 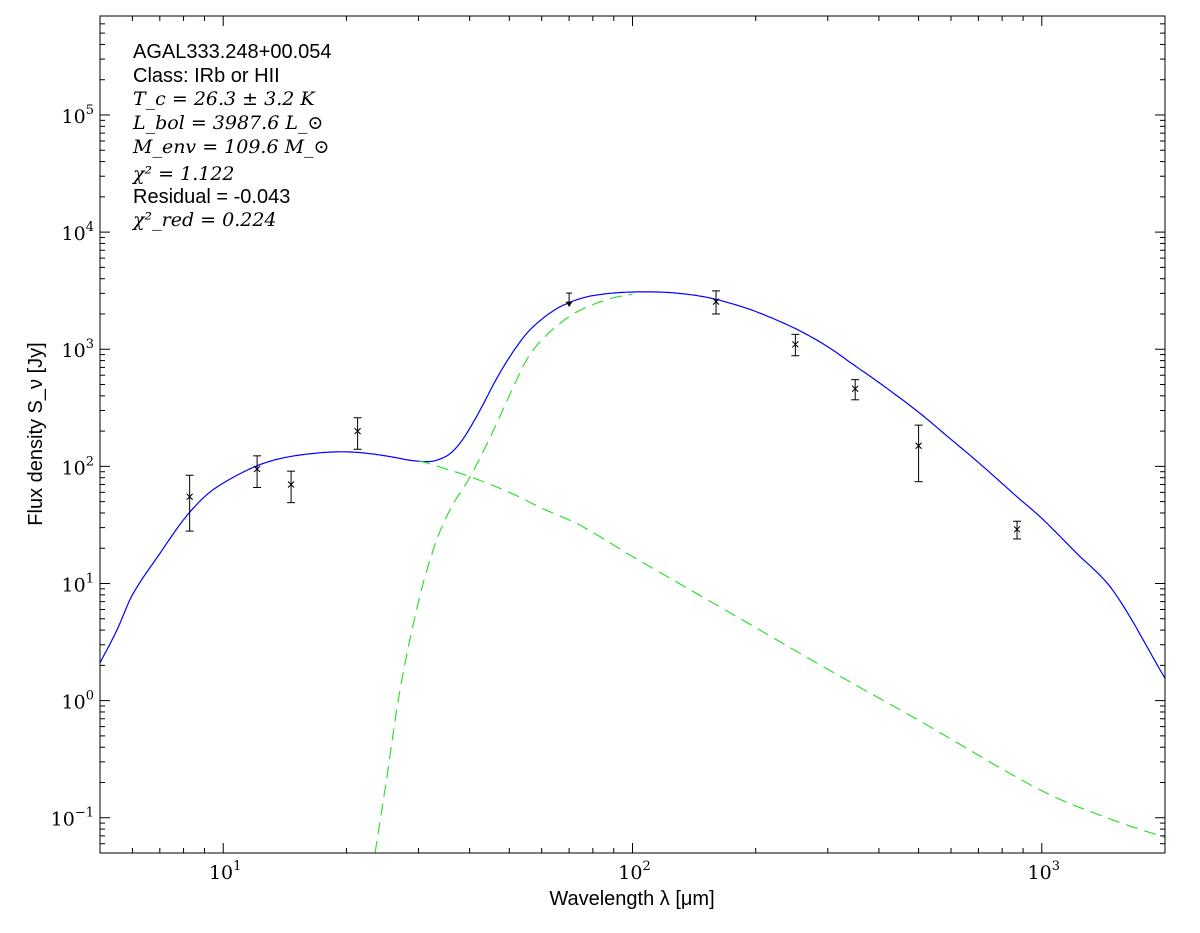 What do you see at coordinates (78, 232) in the screenshot?
I see `y-tick-label: 10⁴` at bounding box center [78, 232].